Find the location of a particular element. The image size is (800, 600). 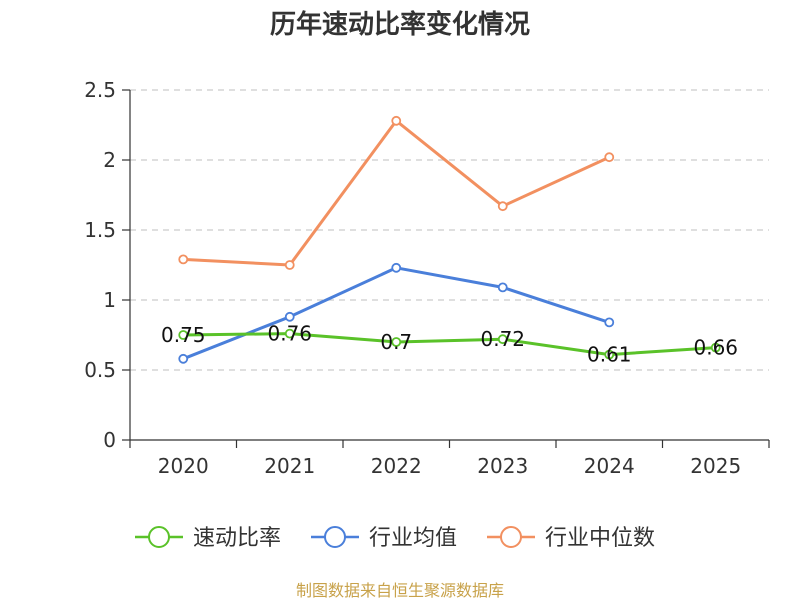

source-note: 制图数据来自恒生聚源数据库 is located at coordinates (400, 590).